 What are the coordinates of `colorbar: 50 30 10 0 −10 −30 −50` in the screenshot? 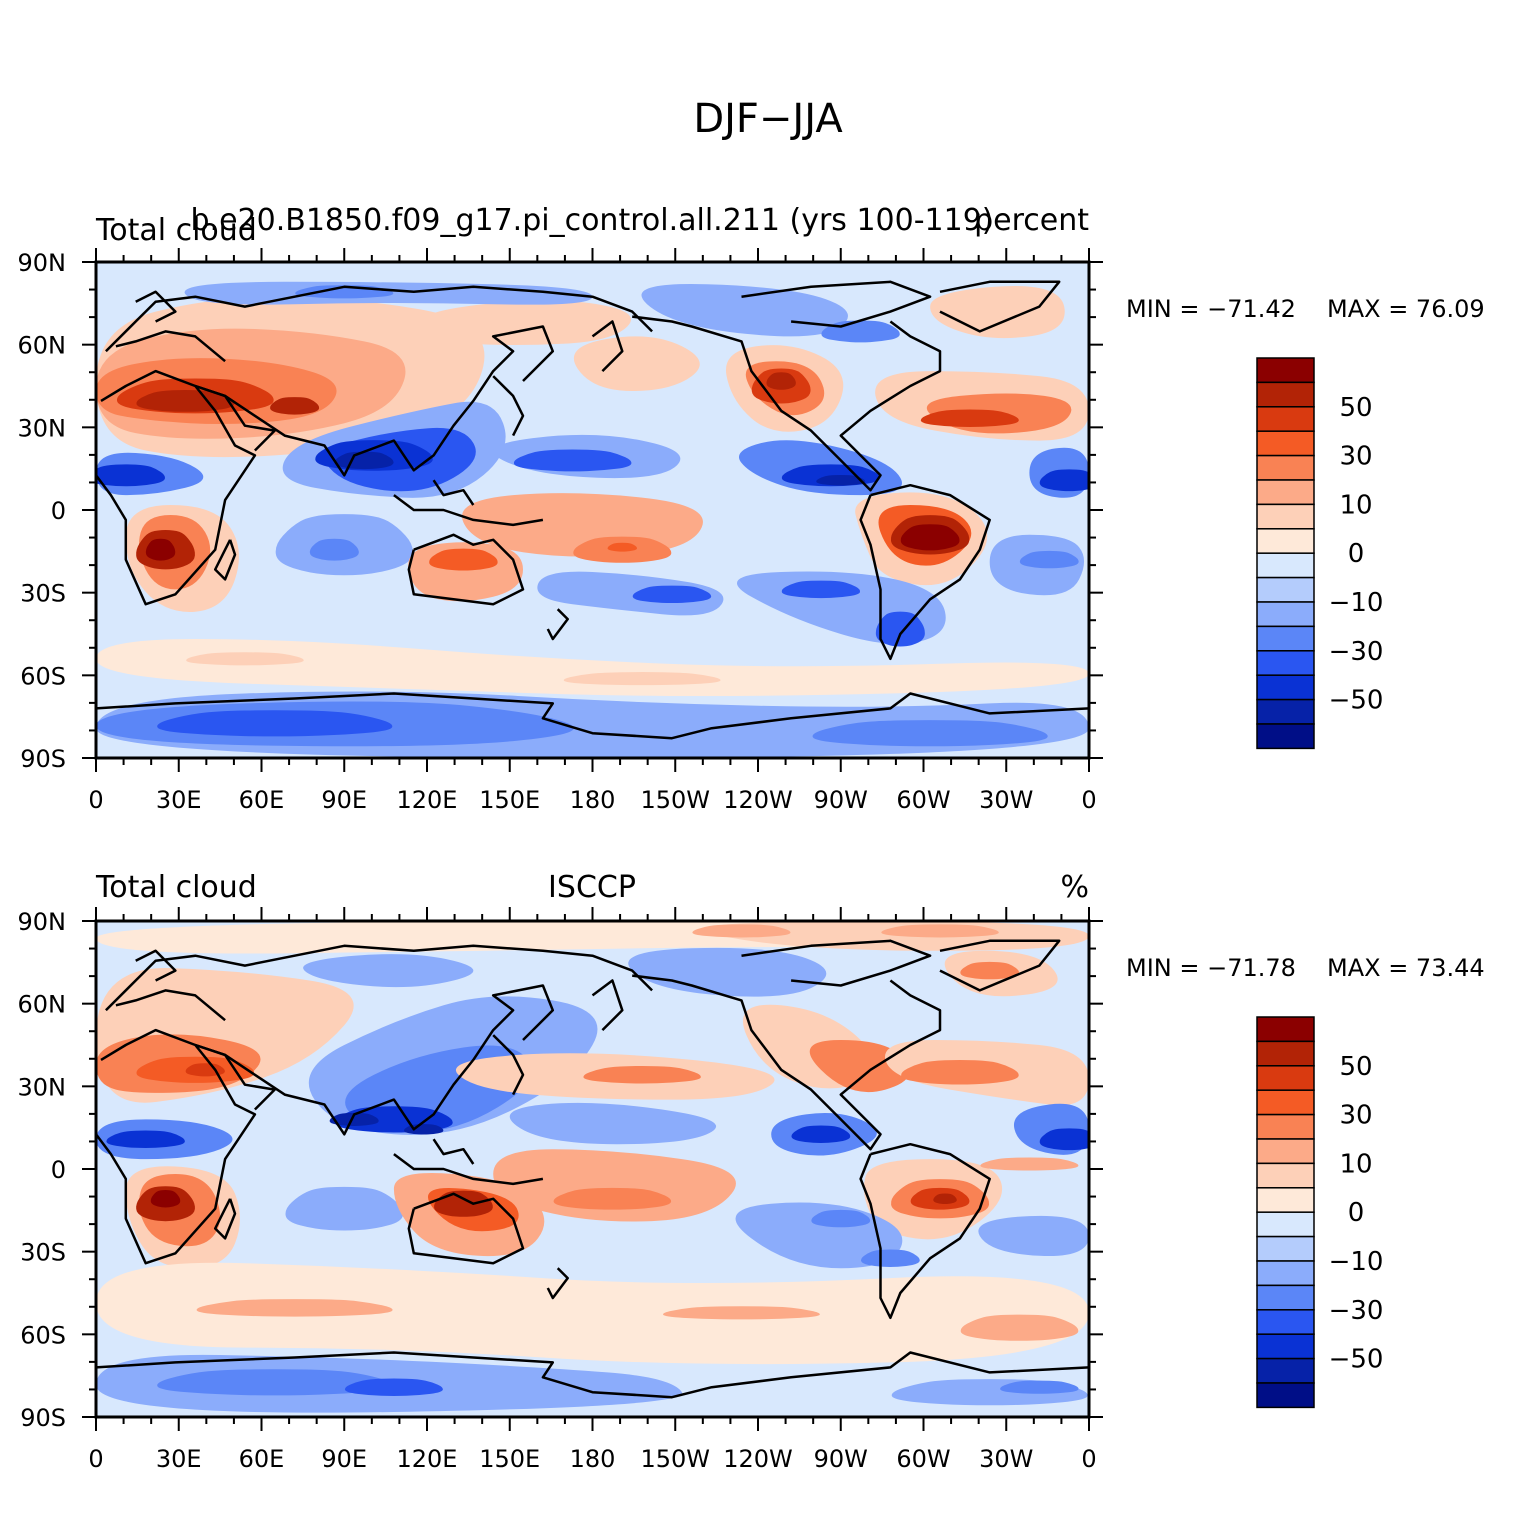 It's located at (1320, 1212).